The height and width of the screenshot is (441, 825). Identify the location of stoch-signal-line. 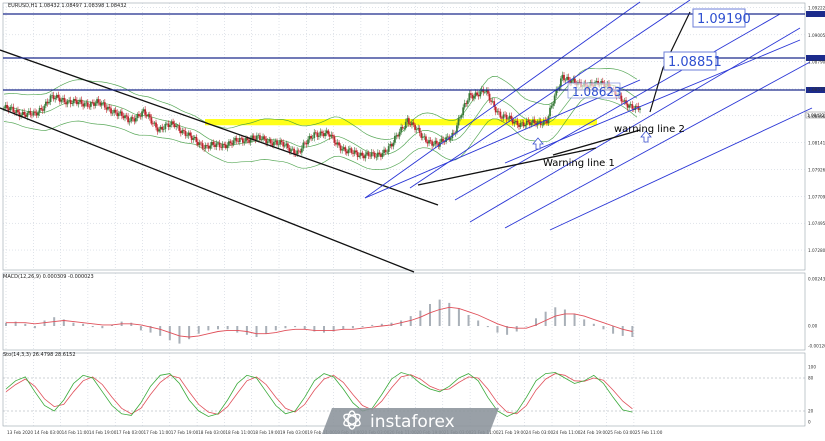
(319, 394).